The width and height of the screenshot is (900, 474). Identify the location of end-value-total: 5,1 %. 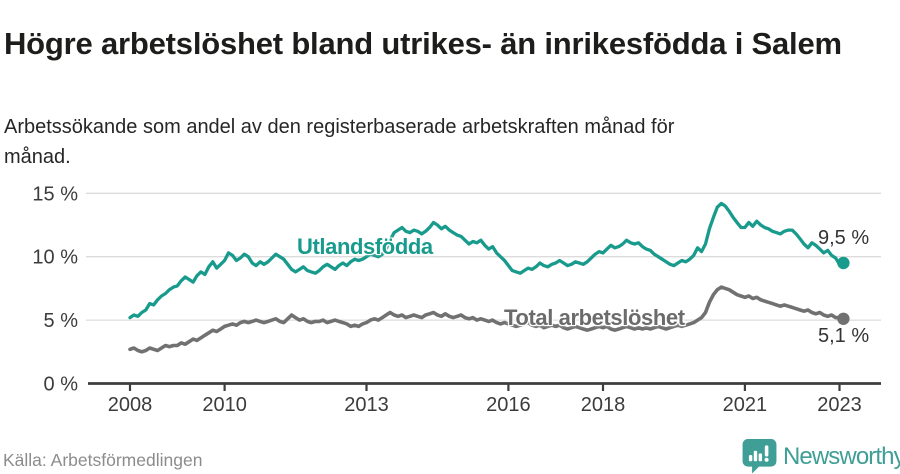
(844, 336).